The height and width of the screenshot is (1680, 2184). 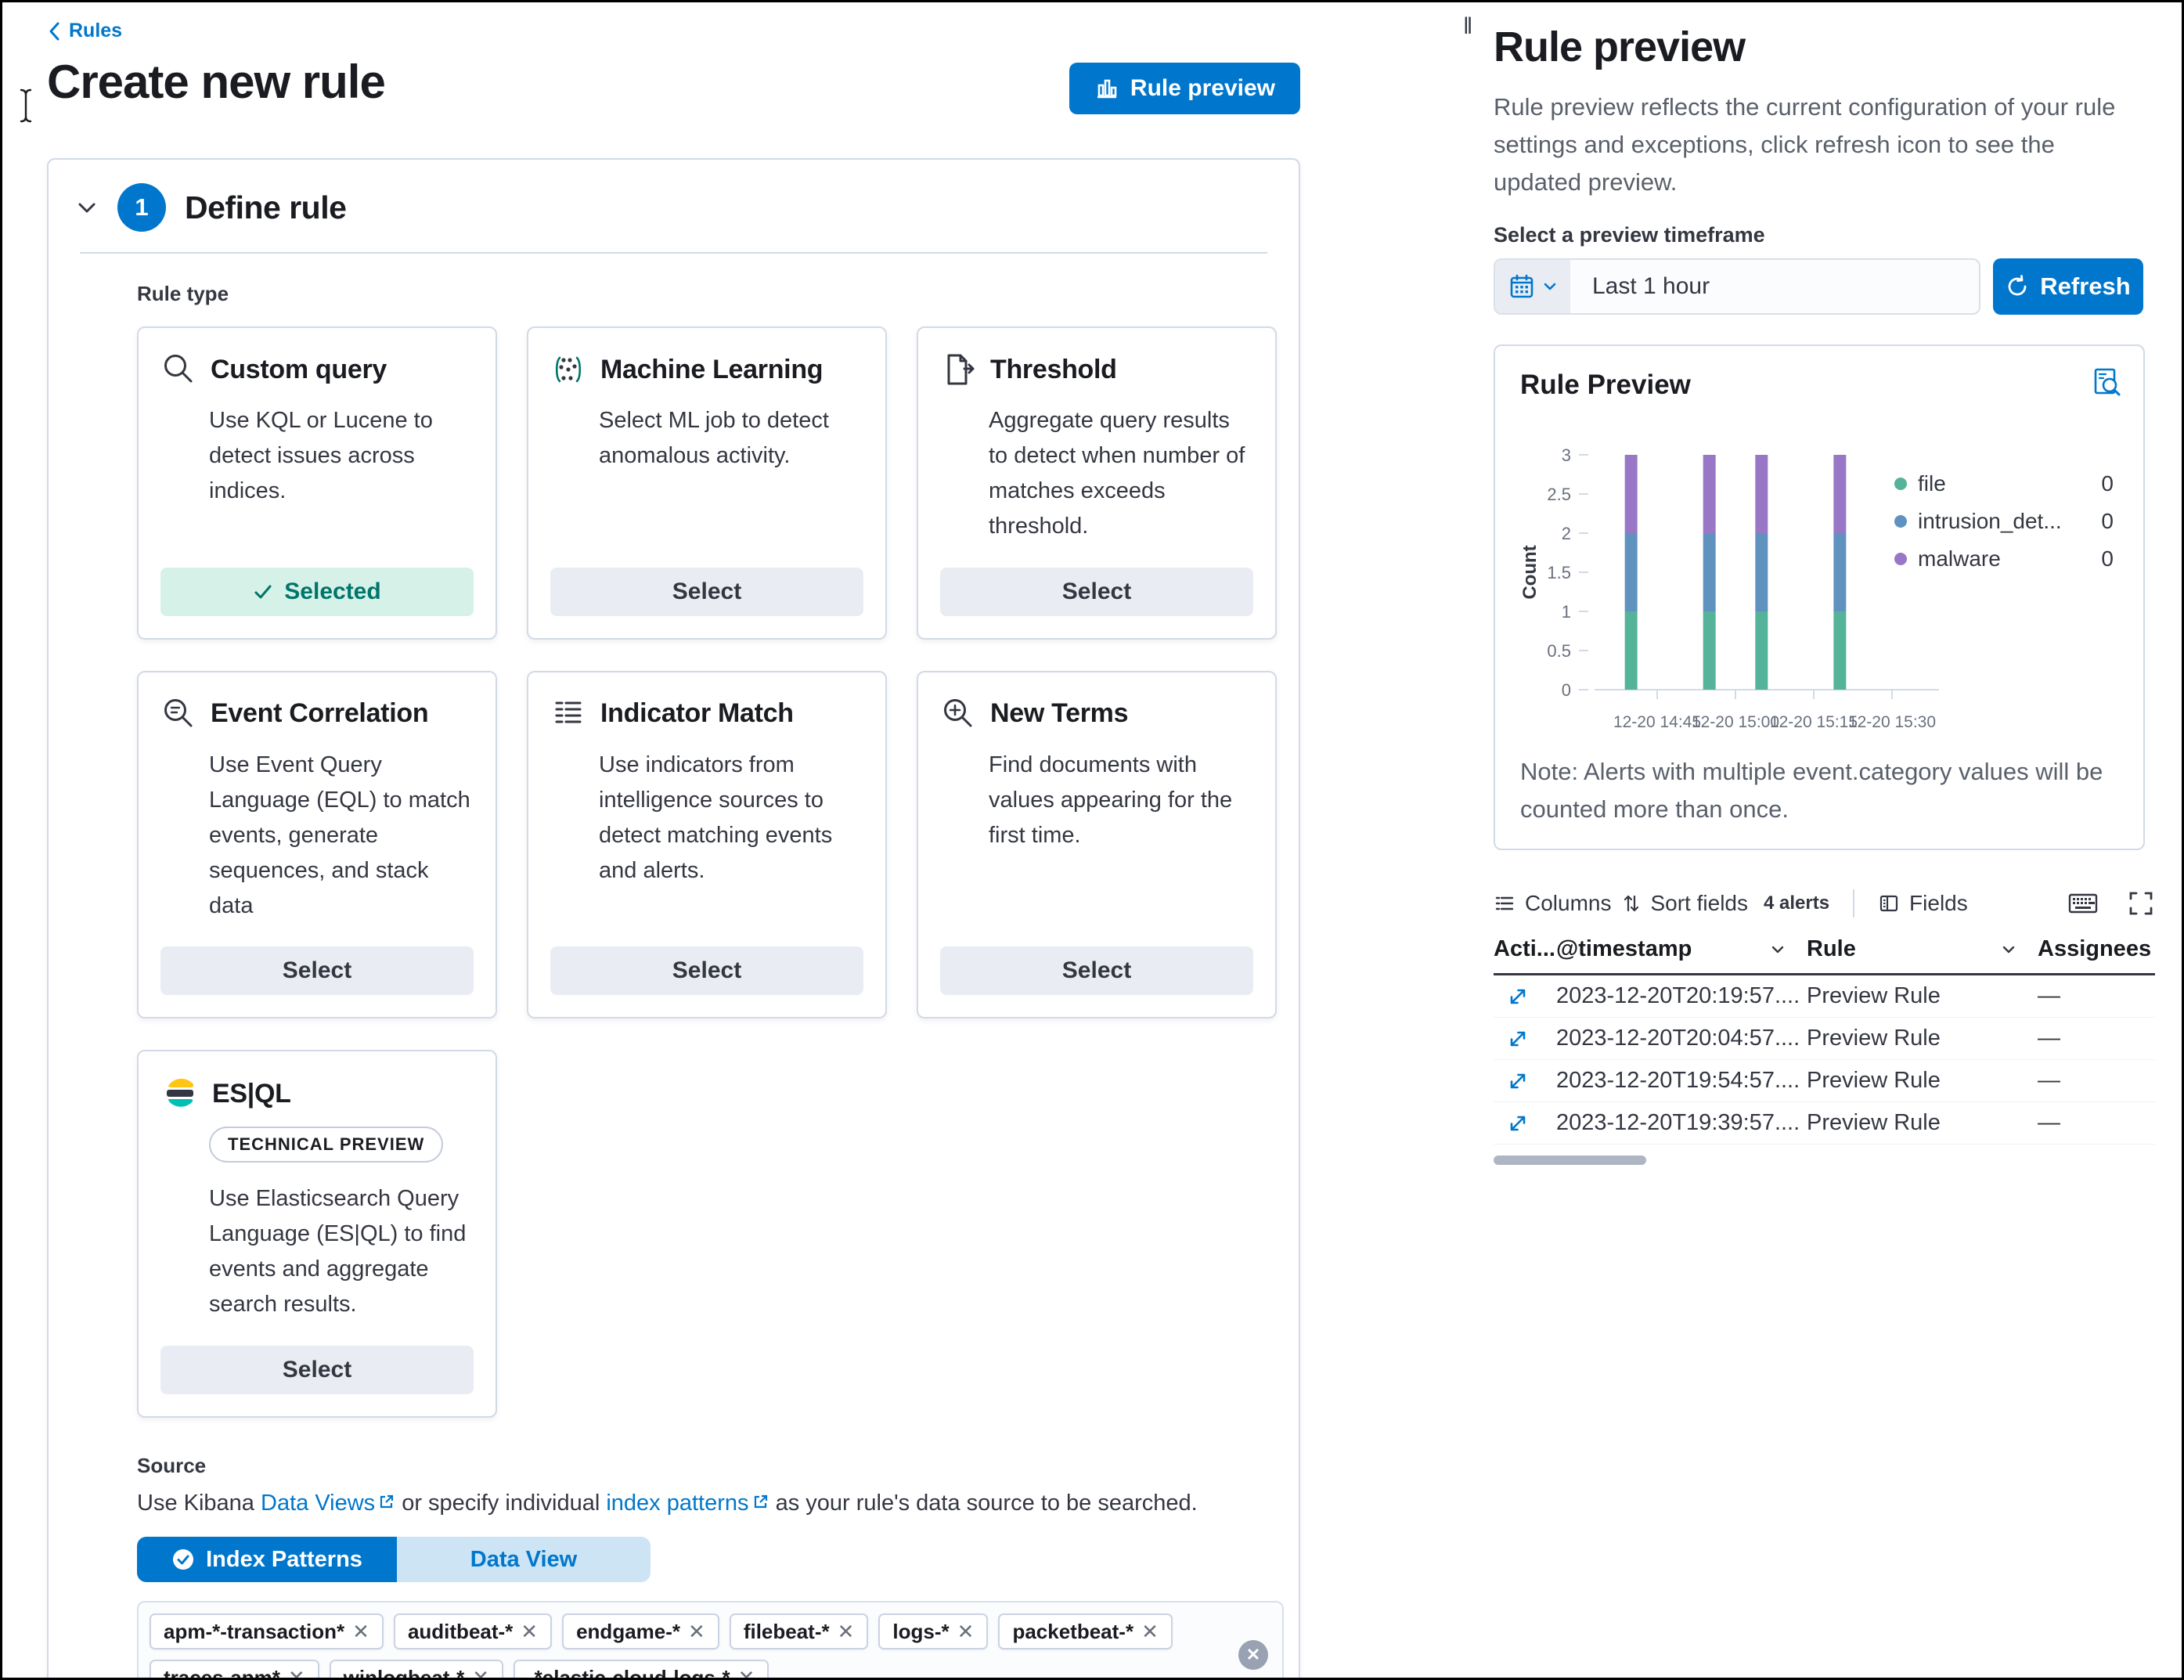 What do you see at coordinates (84, 31) in the screenshot?
I see `back-to-rules-link: Rules` at bounding box center [84, 31].